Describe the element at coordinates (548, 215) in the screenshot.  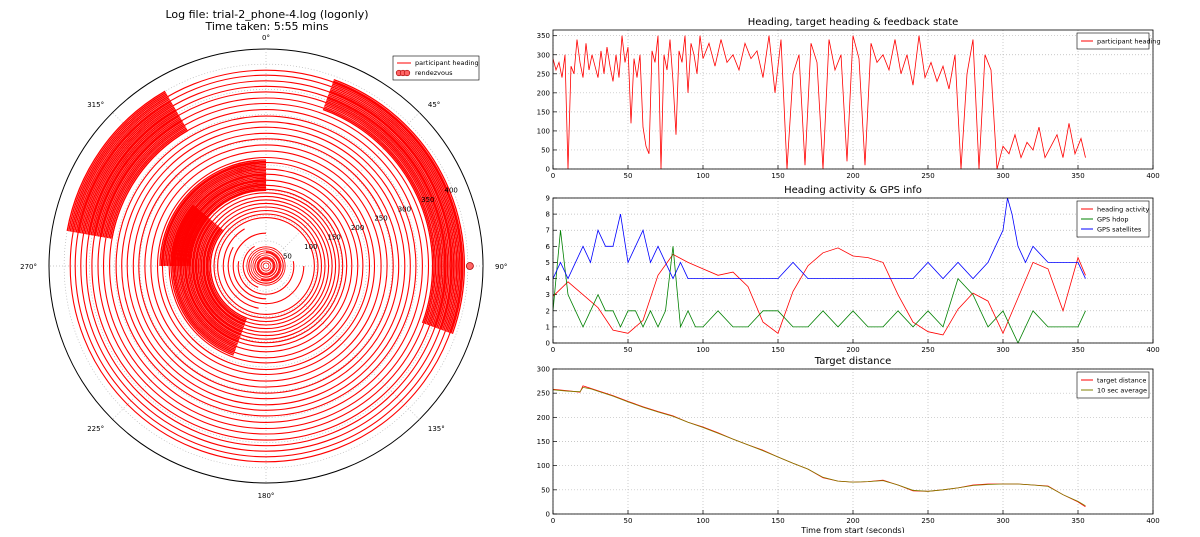
I see `y-tick-label: 8` at that location.